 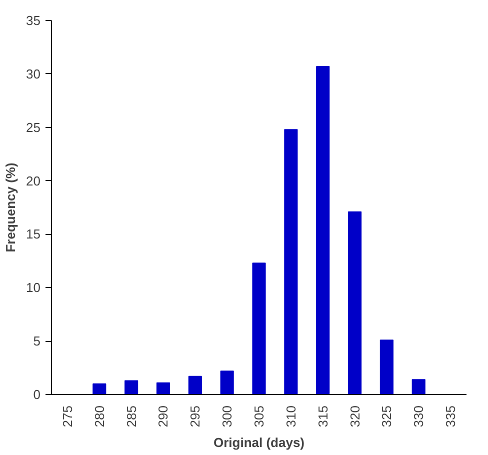 What do you see at coordinates (33, 180) in the screenshot?
I see `y-tick-label: 20` at bounding box center [33, 180].